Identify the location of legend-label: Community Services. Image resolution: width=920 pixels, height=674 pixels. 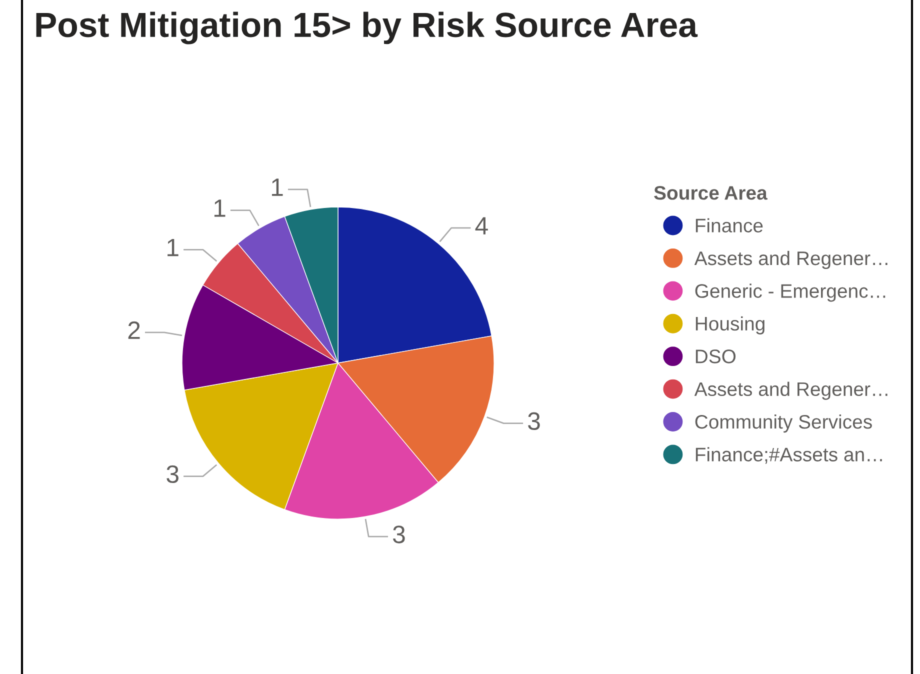
(783, 423).